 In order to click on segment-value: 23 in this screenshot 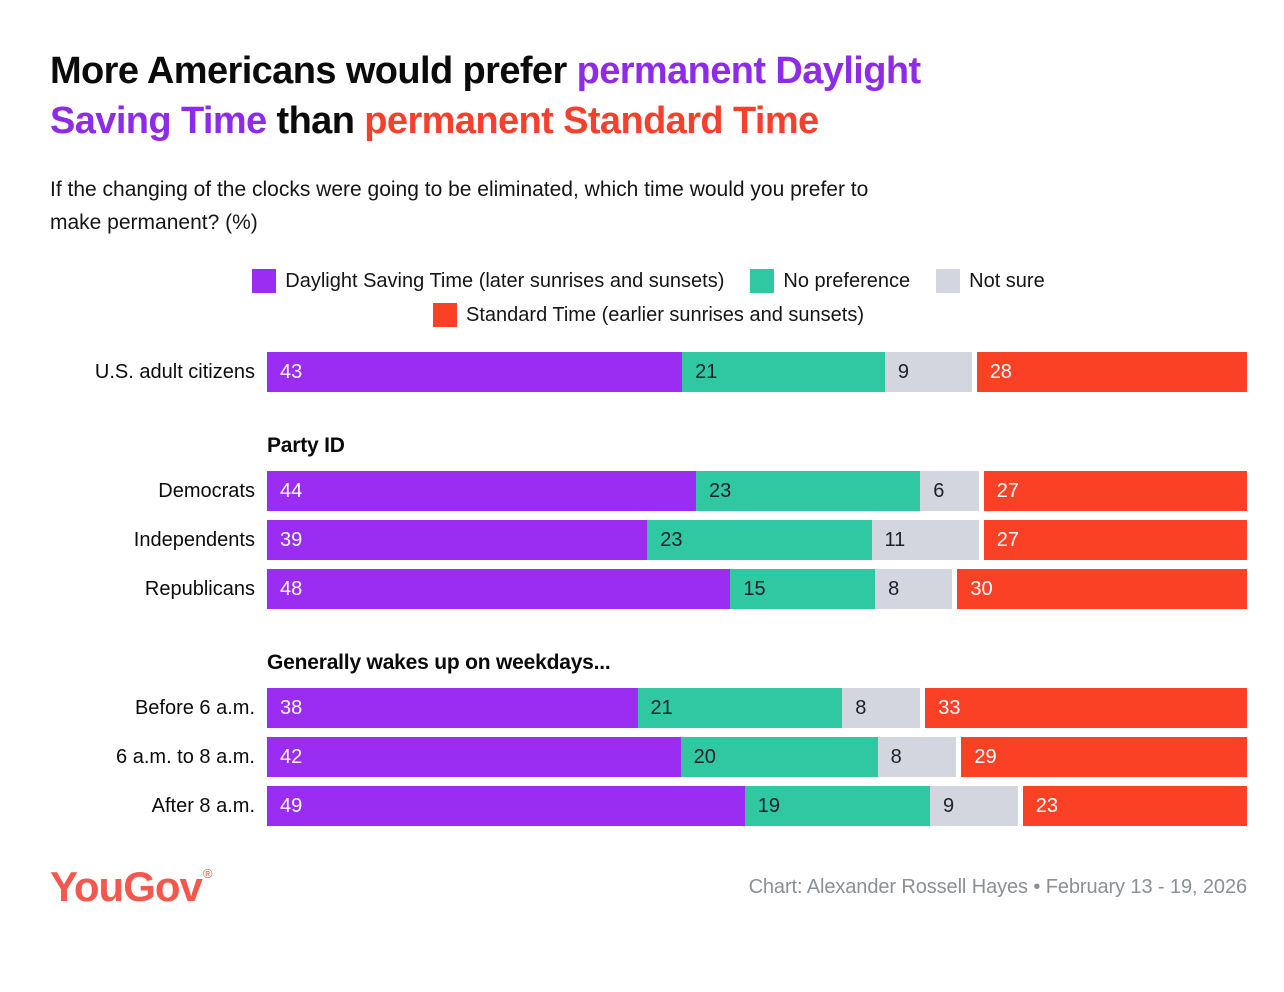, I will do `click(671, 539)`.